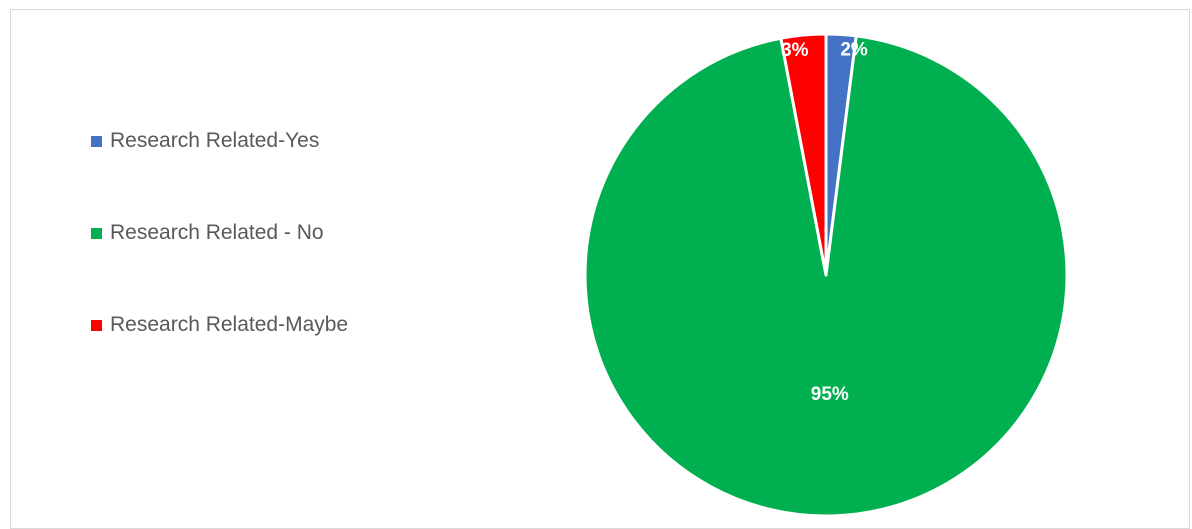  Describe the element at coordinates (96, 325) in the screenshot. I see `legend-swatch-maybe` at that location.